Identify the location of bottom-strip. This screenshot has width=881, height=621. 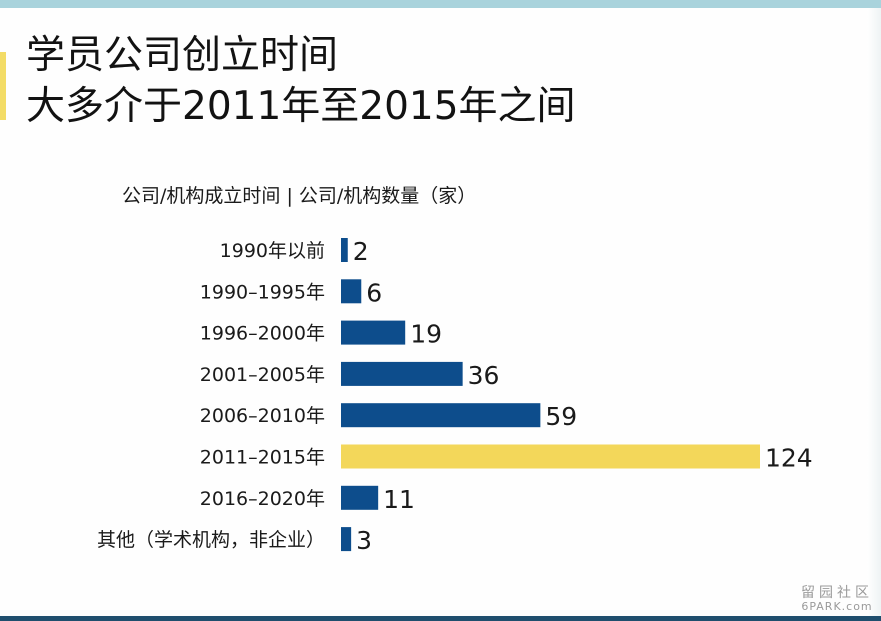
(440, 618).